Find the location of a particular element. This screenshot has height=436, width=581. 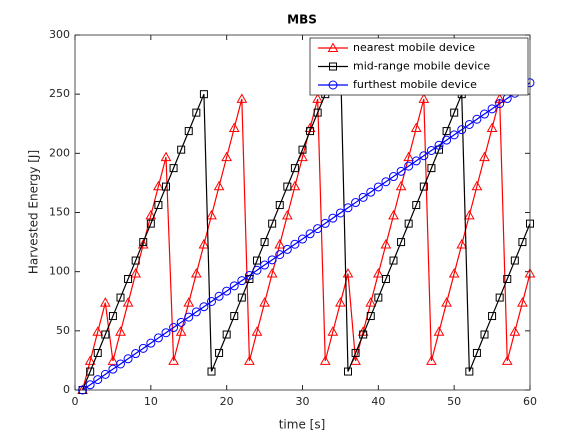

y-tick-label: 0 is located at coordinates (66, 389).